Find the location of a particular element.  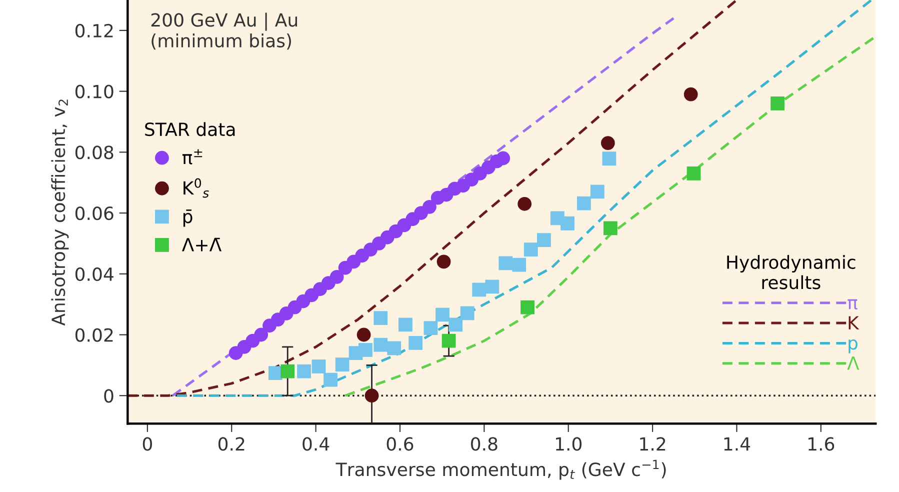

legend-label: K$^{0}$$_{s}$ is located at coordinates (196, 188).